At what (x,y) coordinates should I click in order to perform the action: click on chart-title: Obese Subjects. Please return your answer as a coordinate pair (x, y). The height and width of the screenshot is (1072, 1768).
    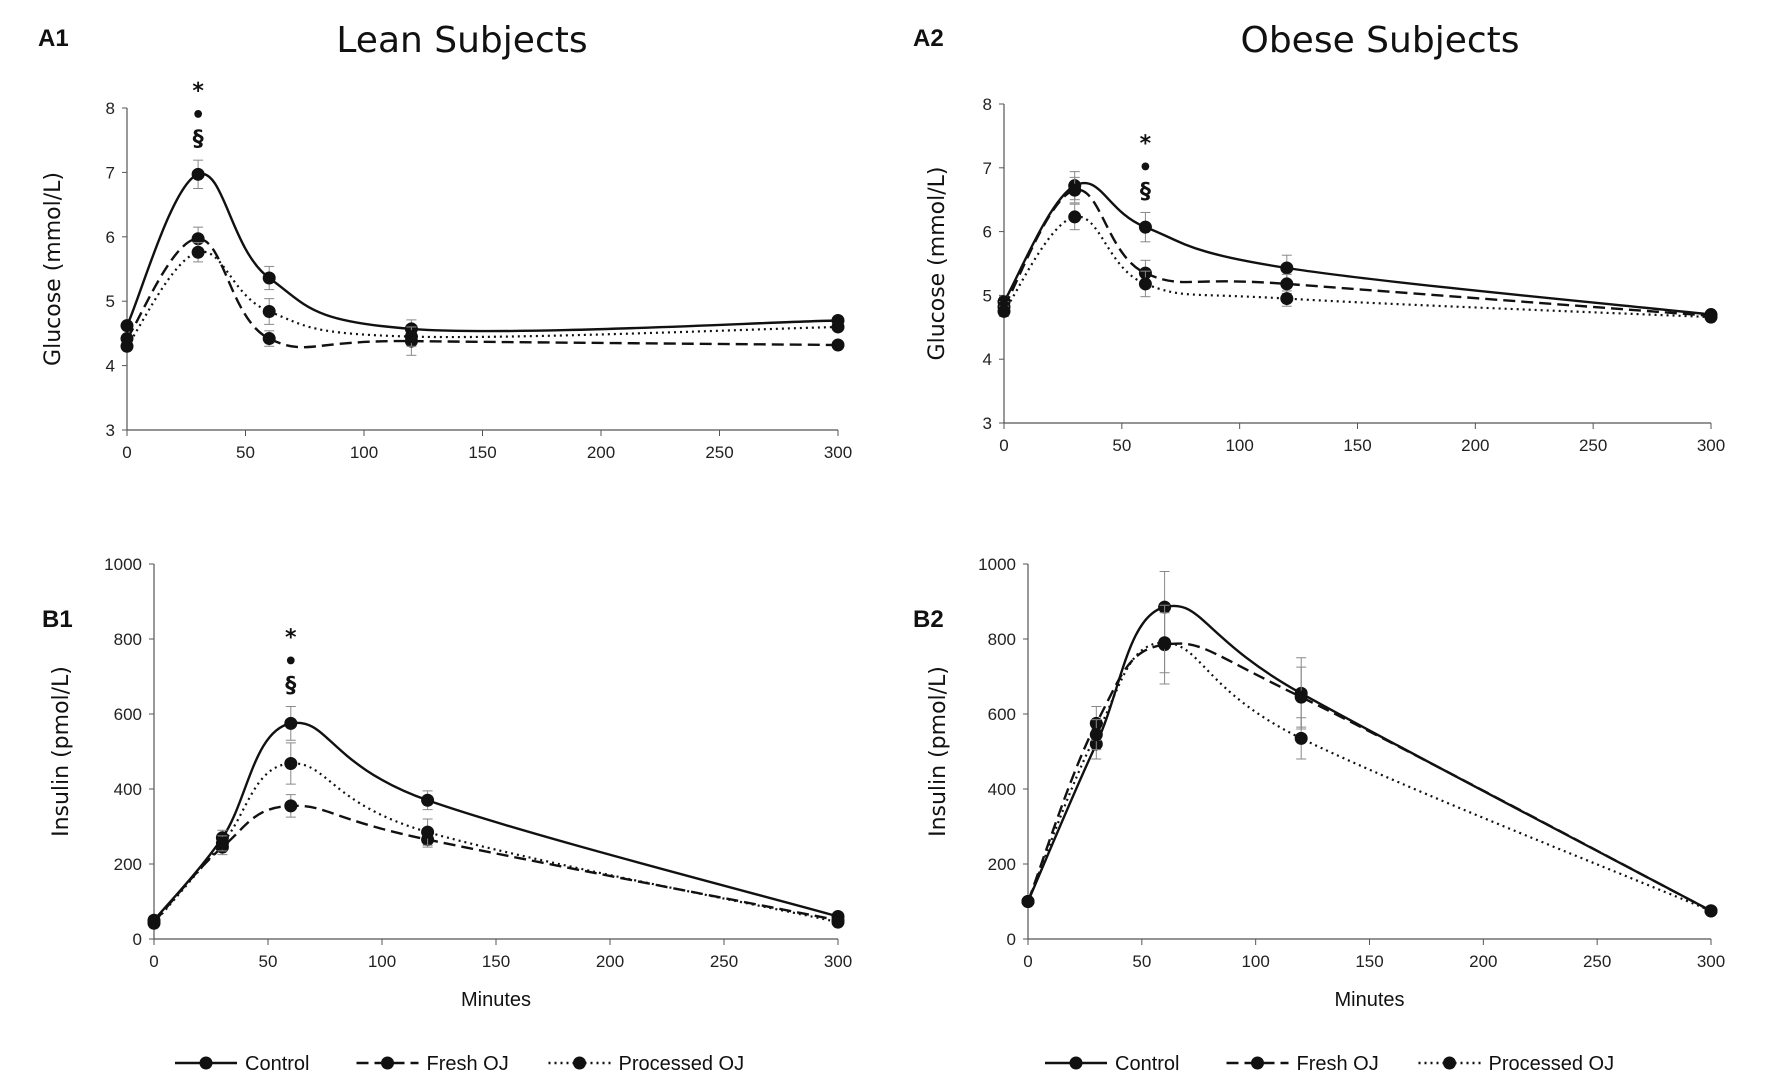
    Looking at the image, I should click on (1379, 40).